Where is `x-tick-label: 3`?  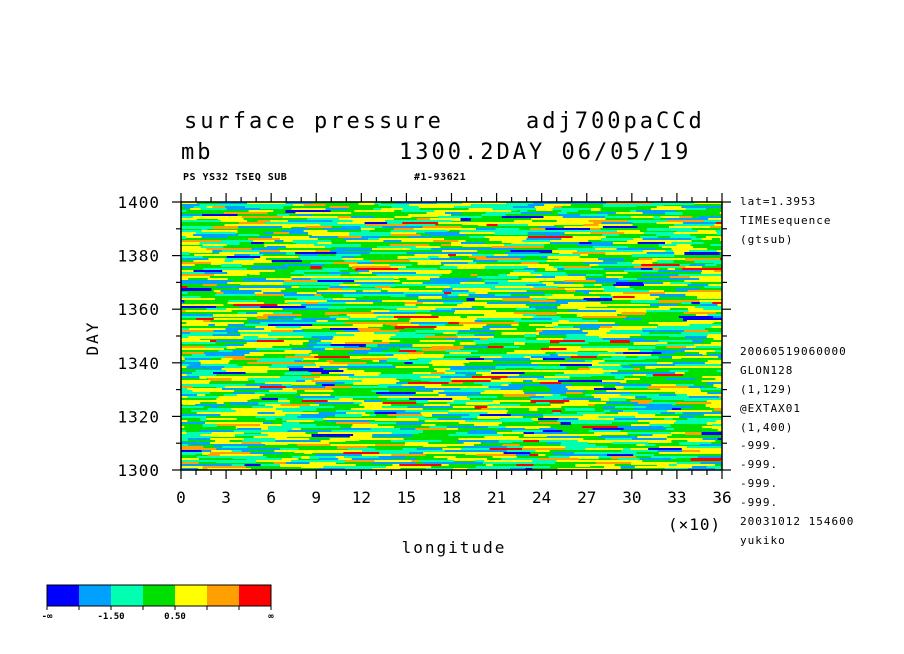
x-tick-label: 3 is located at coordinates (226, 497).